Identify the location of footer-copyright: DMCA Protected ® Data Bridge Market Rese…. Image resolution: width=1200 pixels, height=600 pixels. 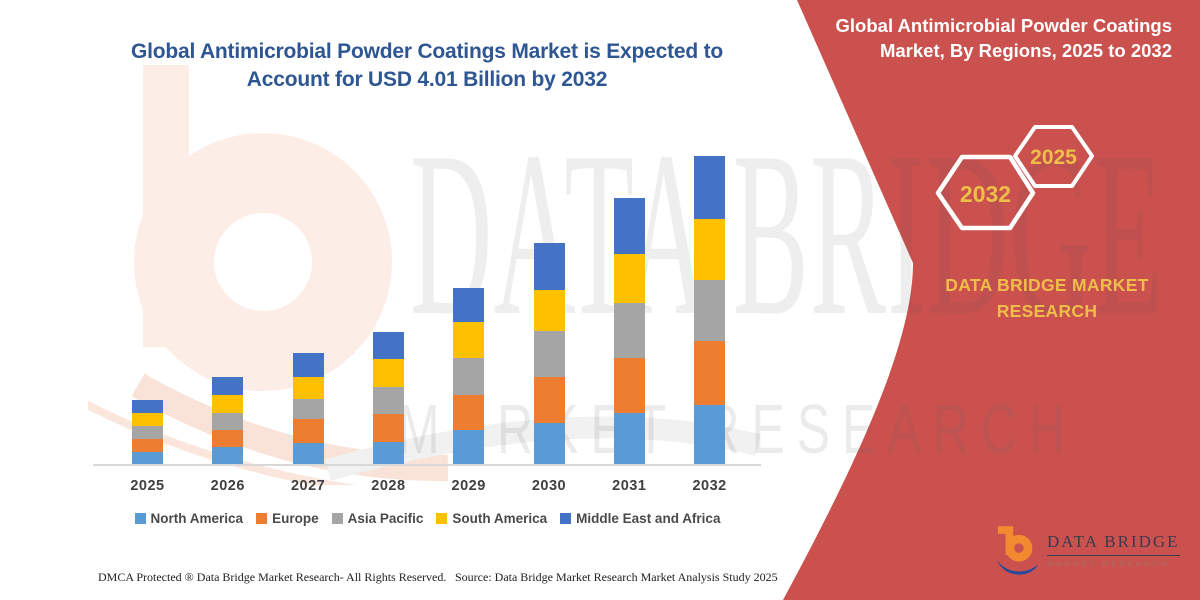
(272, 577).